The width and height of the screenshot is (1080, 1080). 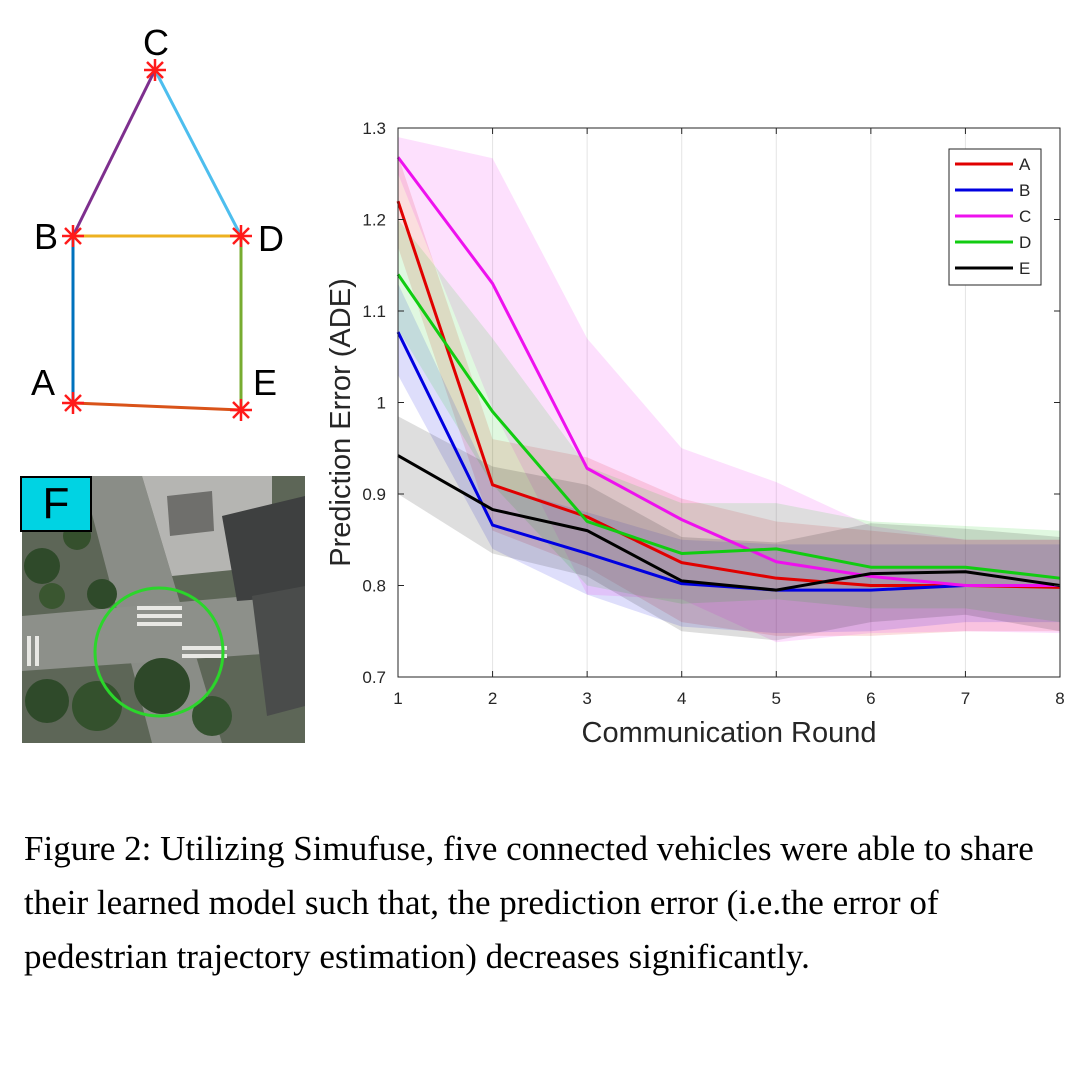 What do you see at coordinates (46, 236) in the screenshot?
I see `node-label-b: B` at bounding box center [46, 236].